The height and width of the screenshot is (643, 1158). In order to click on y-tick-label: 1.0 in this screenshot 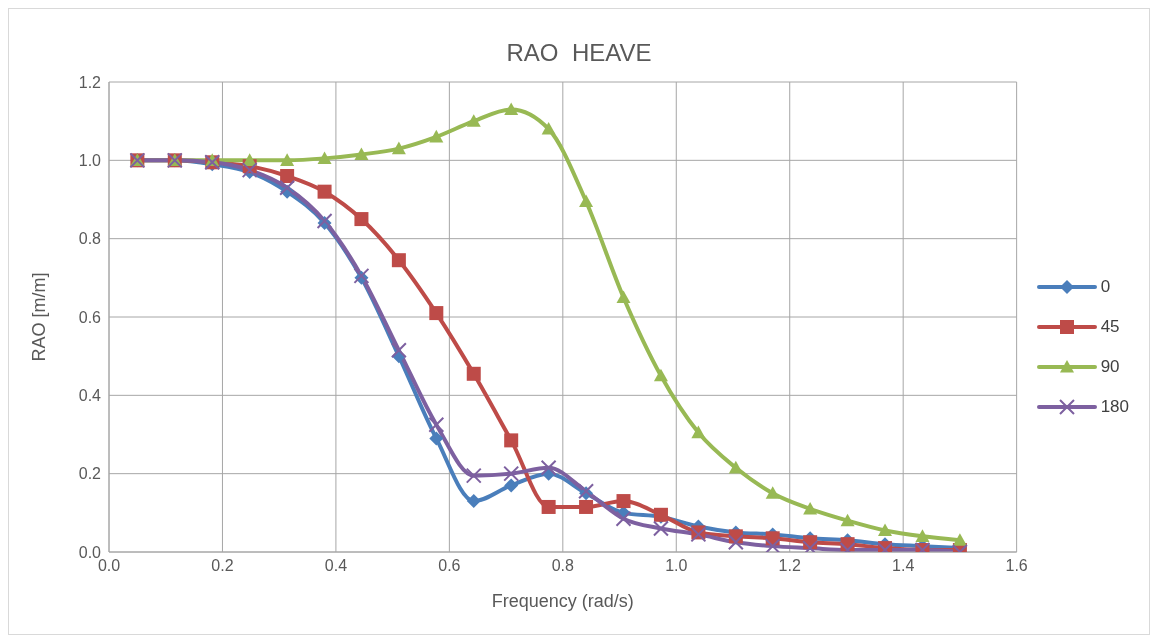, I will do `click(90, 161)`.